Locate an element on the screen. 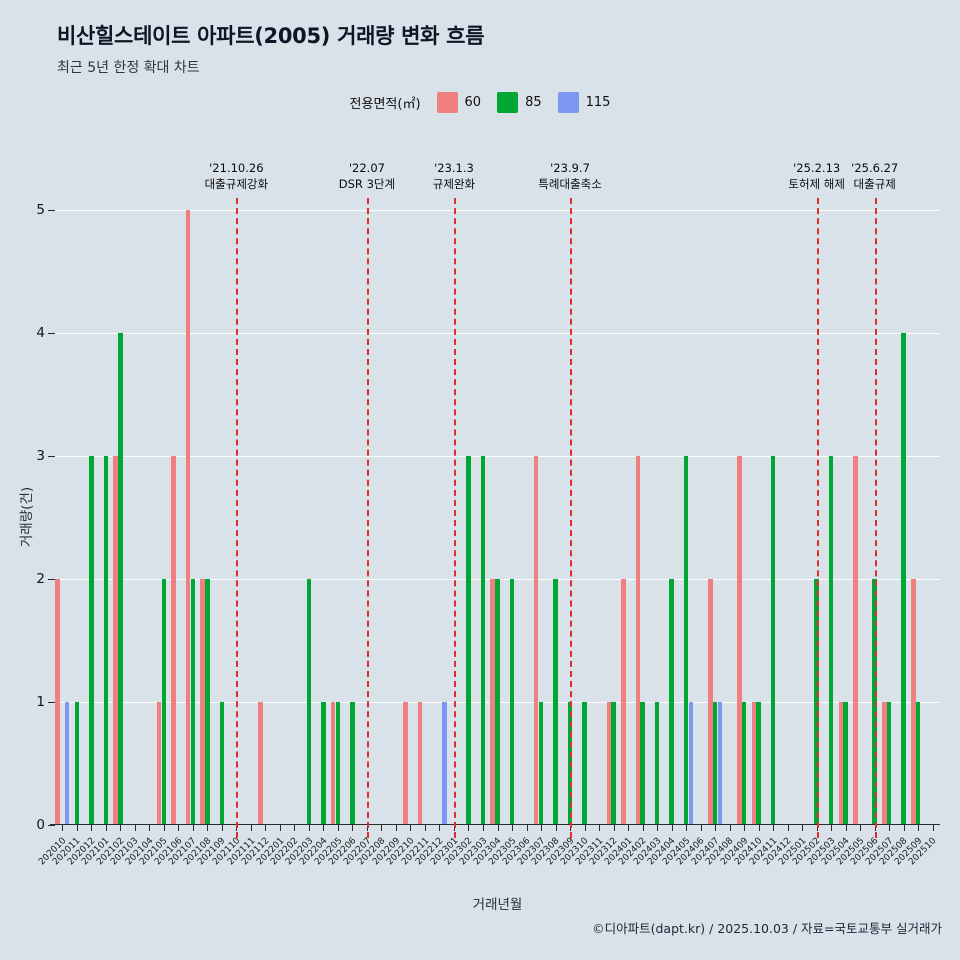 The width and height of the screenshot is (960, 960). legend-title: 전용면적(㎡) is located at coordinates (385, 104).